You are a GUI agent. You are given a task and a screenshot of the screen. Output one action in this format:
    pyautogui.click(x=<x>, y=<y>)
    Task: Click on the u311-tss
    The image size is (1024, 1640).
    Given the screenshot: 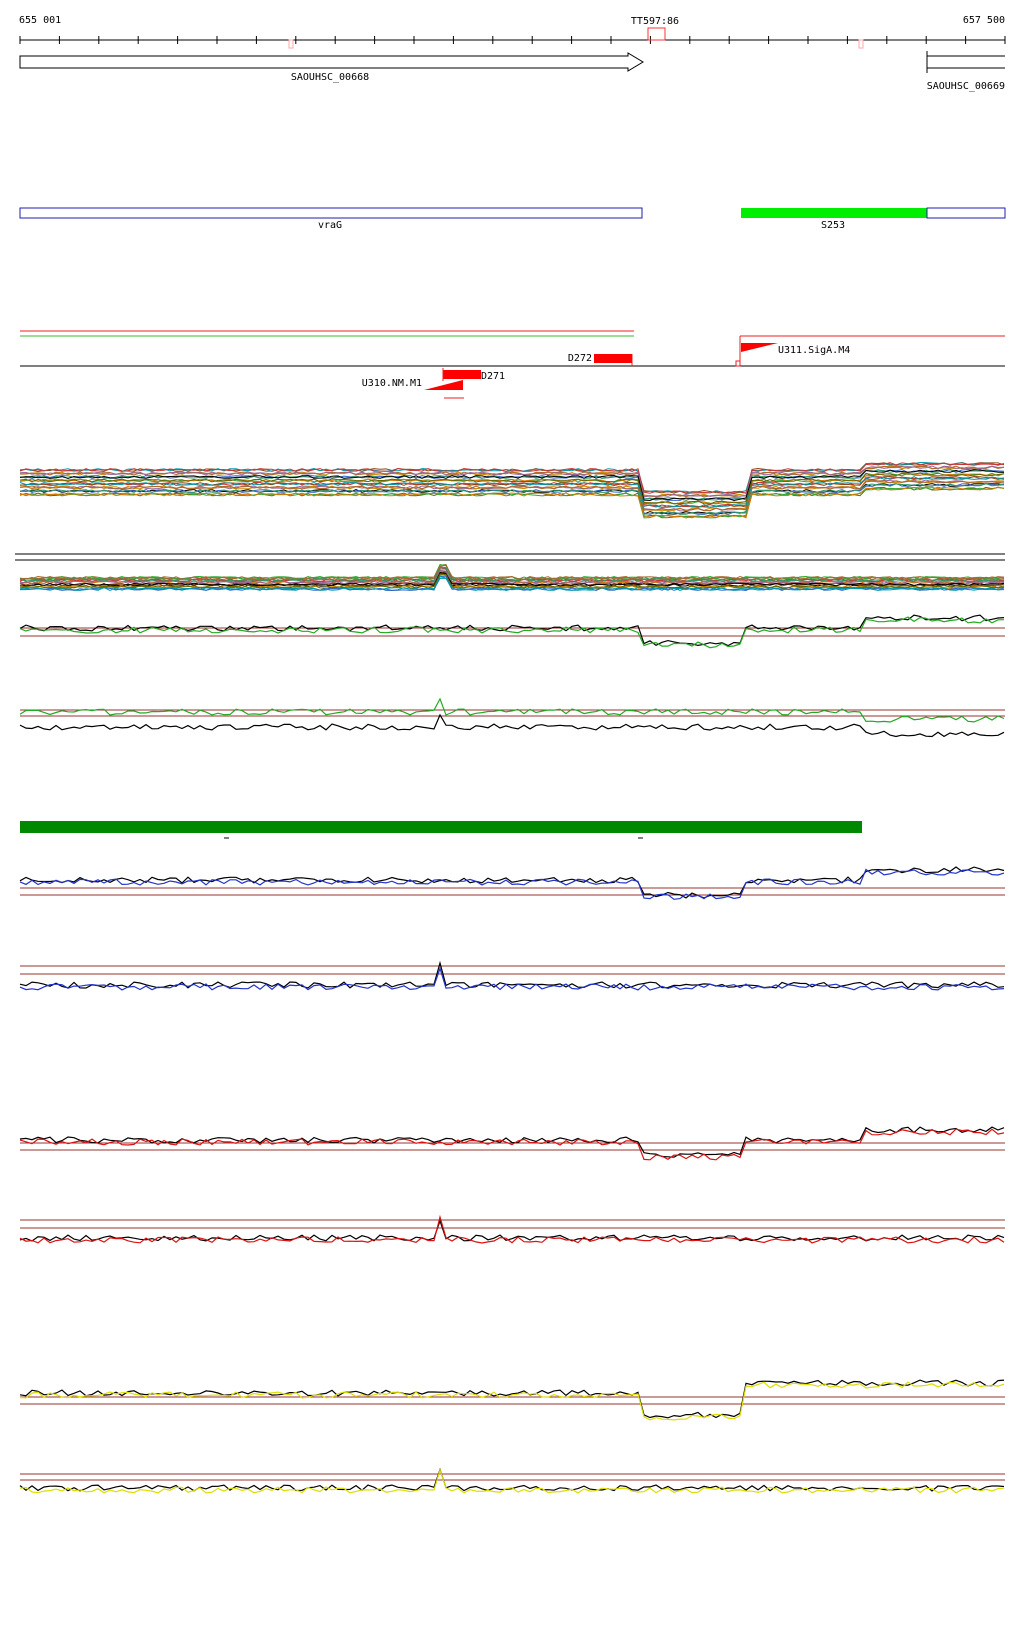 What is the action you would take?
    pyautogui.click(x=738, y=363)
    